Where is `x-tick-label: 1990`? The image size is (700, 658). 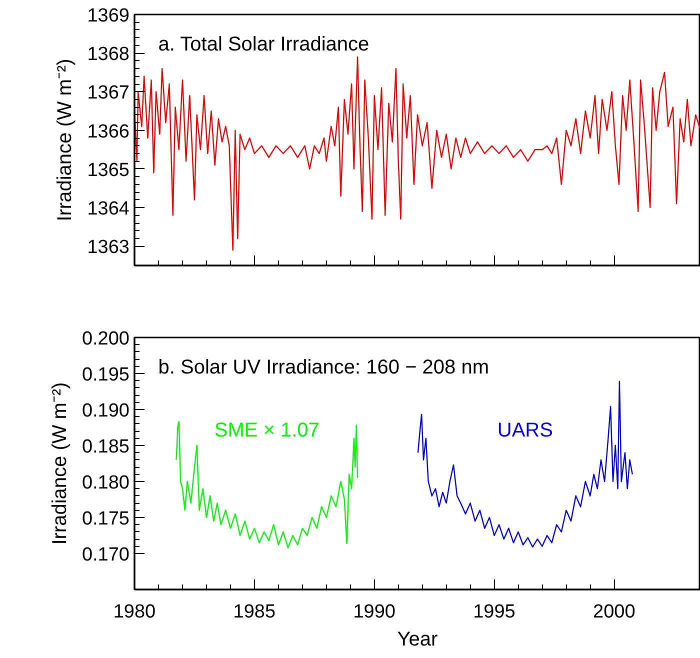
x-tick-label: 1990 is located at coordinates (374, 612).